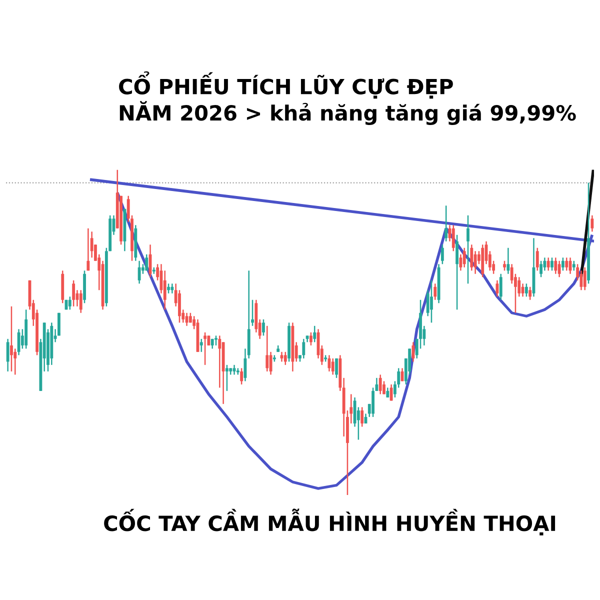  What do you see at coordinates (348, 113) in the screenshot?
I see `chart-subtitle: NĂM 2026 > khả năng tăng giá 99,99%` at bounding box center [348, 113].